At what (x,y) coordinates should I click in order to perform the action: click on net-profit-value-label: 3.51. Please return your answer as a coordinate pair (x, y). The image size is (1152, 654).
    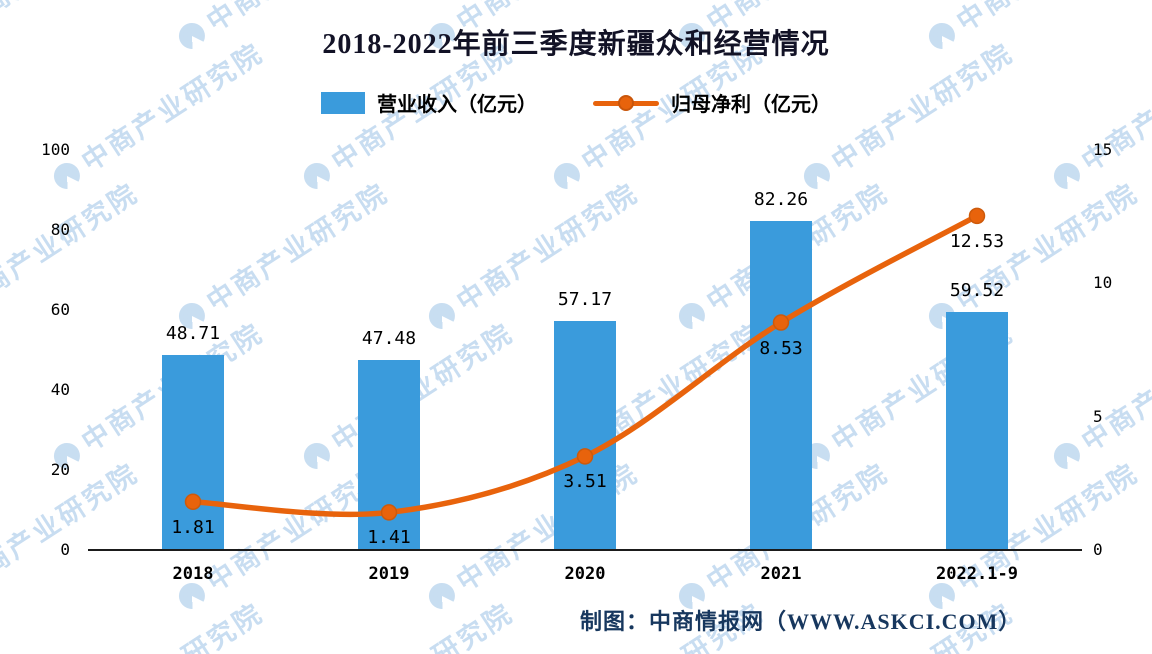
    Looking at the image, I should click on (585, 482).